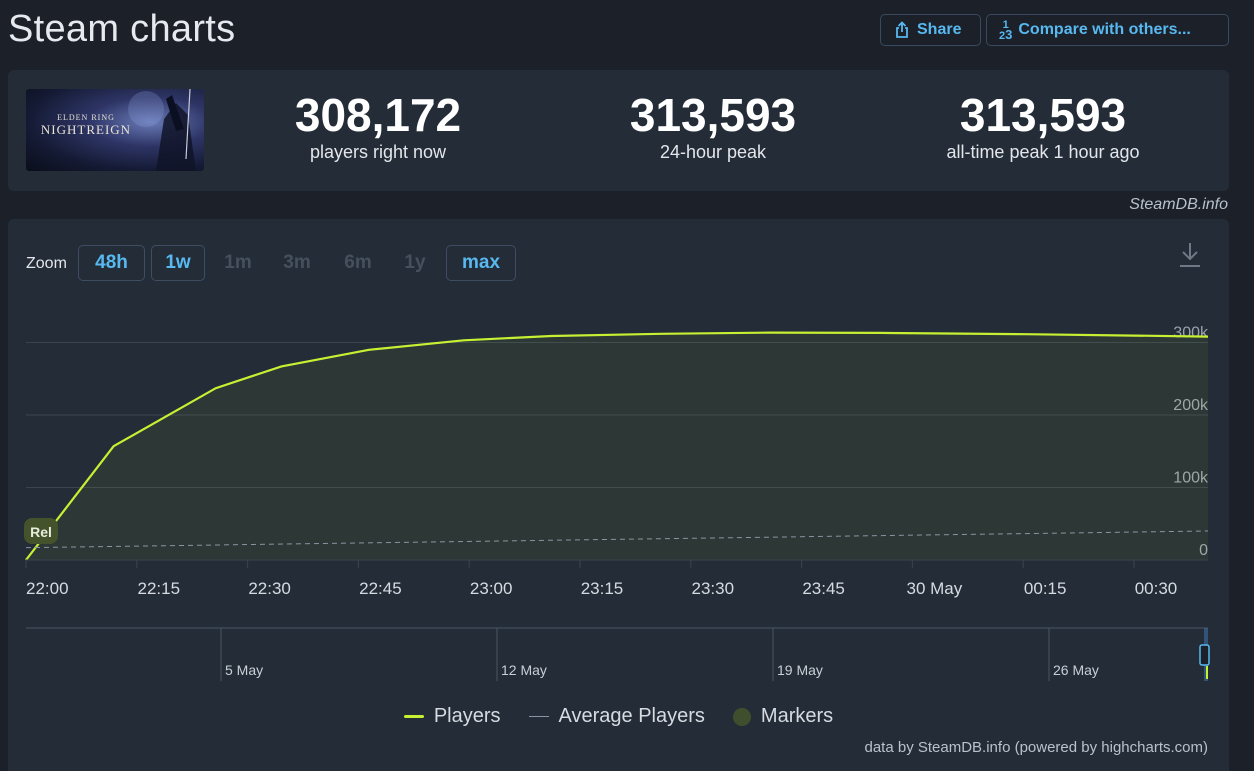 Image resolution: width=1254 pixels, height=771 pixels. Describe the element at coordinates (1043, 152) in the screenshot. I see `alltime-peak-label: all-time peak 1 hour ago` at that location.